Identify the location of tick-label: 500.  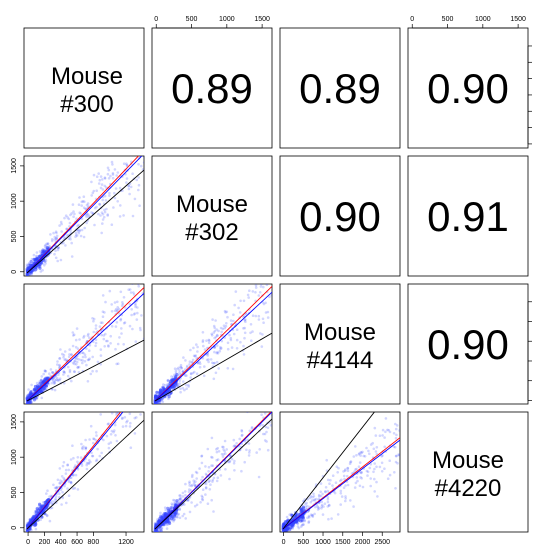
(448, 19).